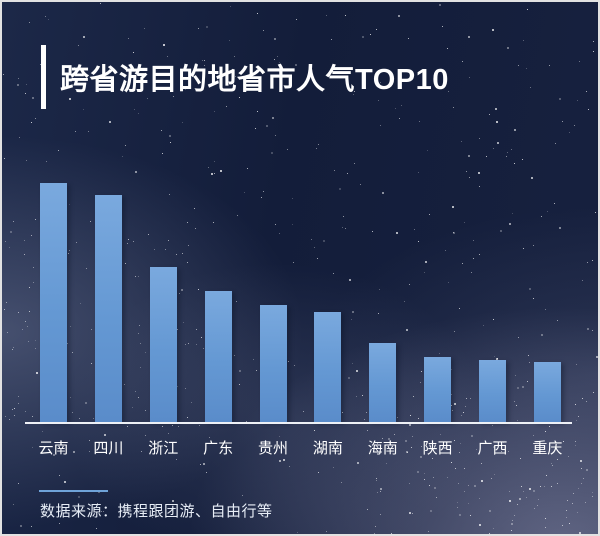 Image resolution: width=600 pixels, height=536 pixels. What do you see at coordinates (273, 363) in the screenshot?
I see `bar-贵州` at bounding box center [273, 363].